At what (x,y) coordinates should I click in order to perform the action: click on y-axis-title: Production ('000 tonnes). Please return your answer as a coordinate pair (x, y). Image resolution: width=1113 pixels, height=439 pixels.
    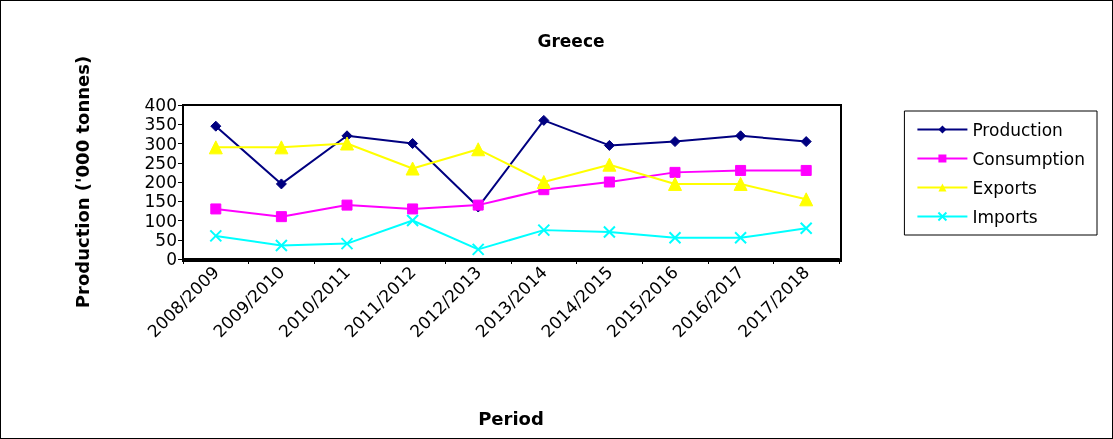
    Looking at the image, I should click on (82, 182).